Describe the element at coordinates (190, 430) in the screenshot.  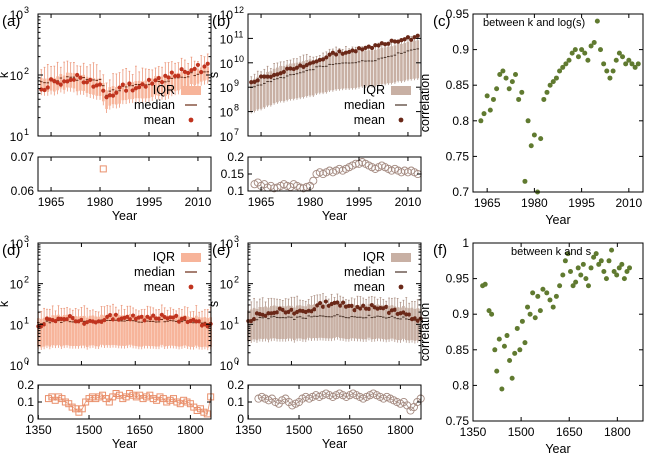
I see `x-tick-label: 1800` at that location.